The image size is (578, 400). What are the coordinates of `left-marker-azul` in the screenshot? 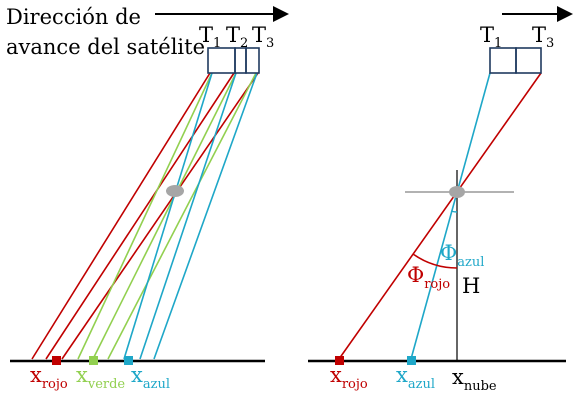 It's located at (128, 360).